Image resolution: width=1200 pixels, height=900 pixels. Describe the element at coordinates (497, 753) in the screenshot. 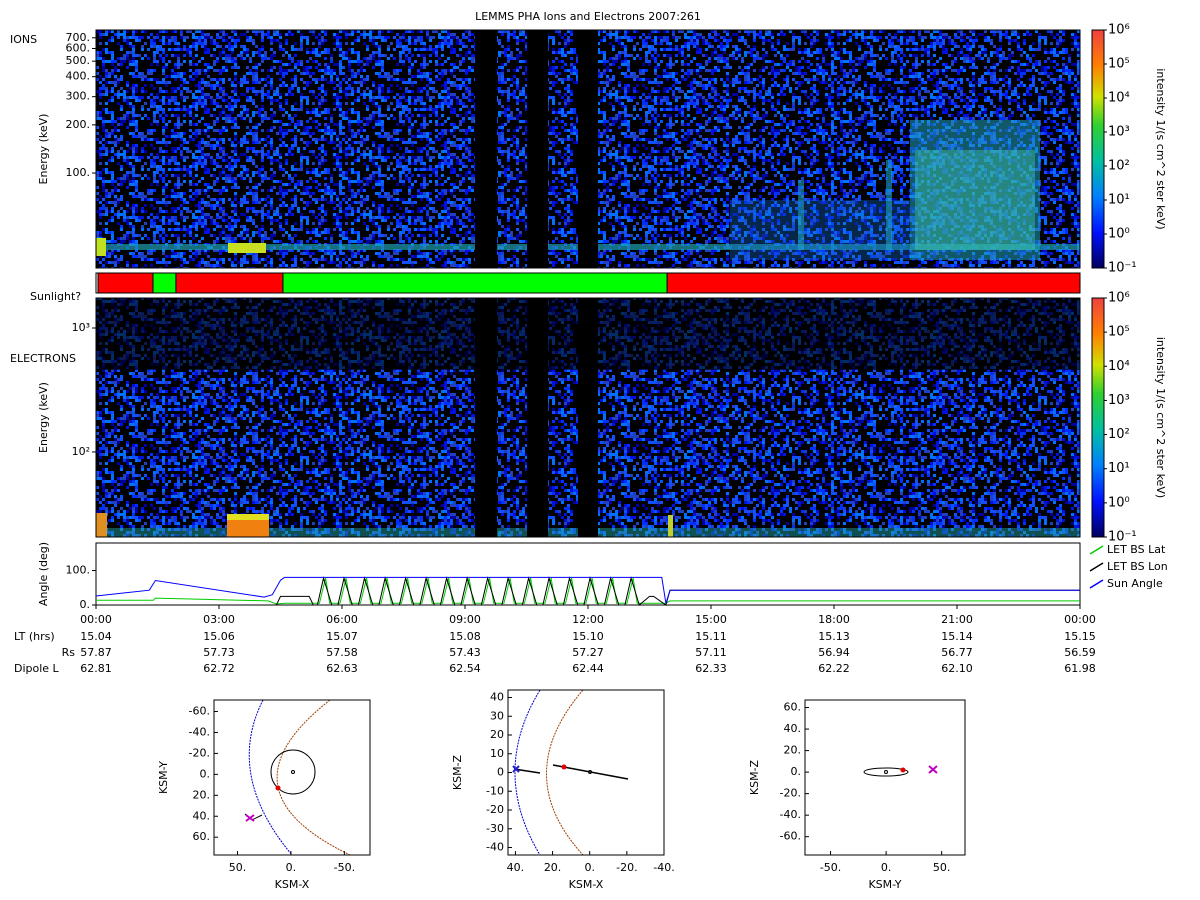

I see `y-tick-label: 10` at that location.